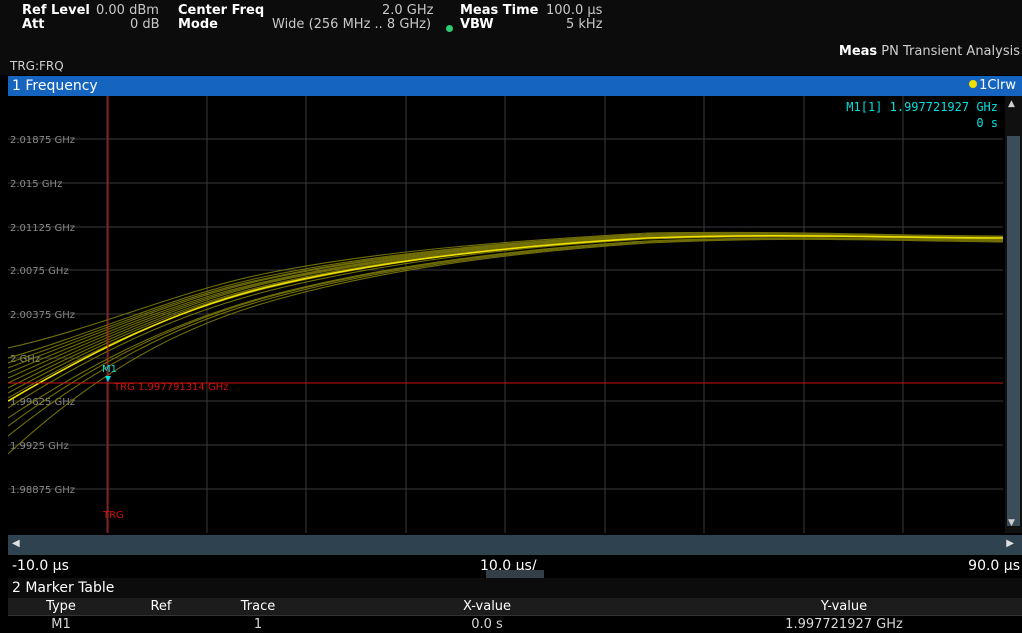  I want to click on col-y-value: Y-value, so click(844, 607).